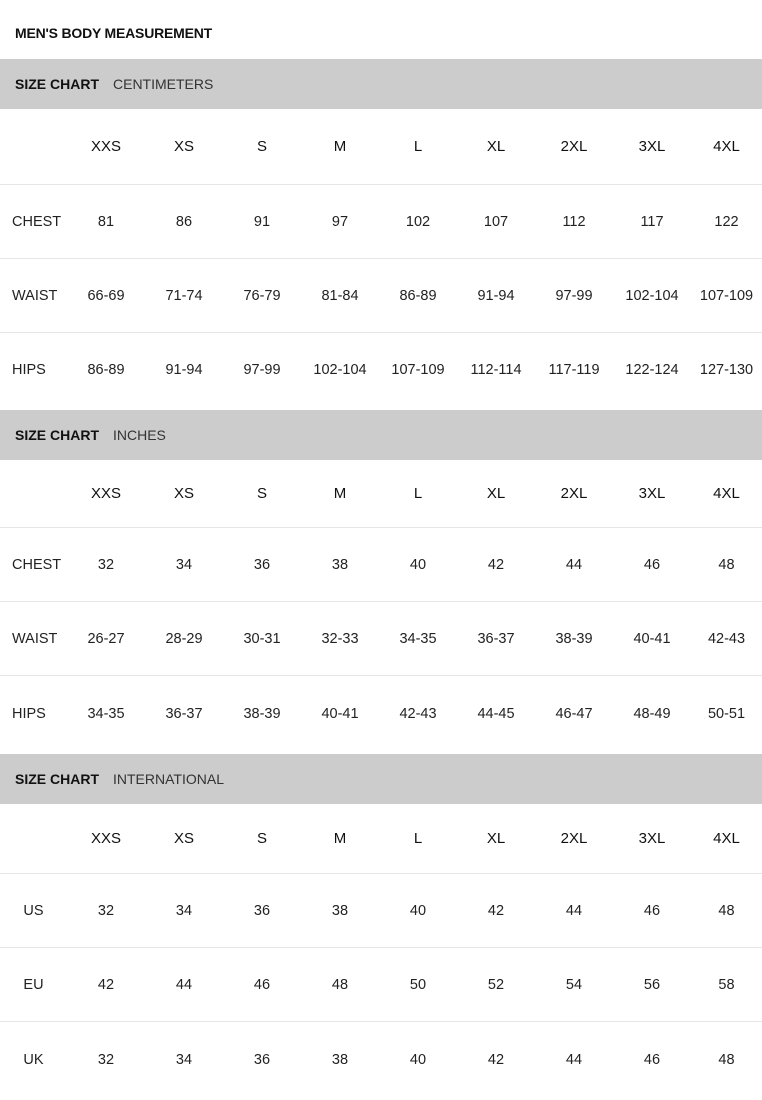 This screenshot has height=1100, width=762. Describe the element at coordinates (340, 638) in the screenshot. I see `table-cell: 32-33` at that location.